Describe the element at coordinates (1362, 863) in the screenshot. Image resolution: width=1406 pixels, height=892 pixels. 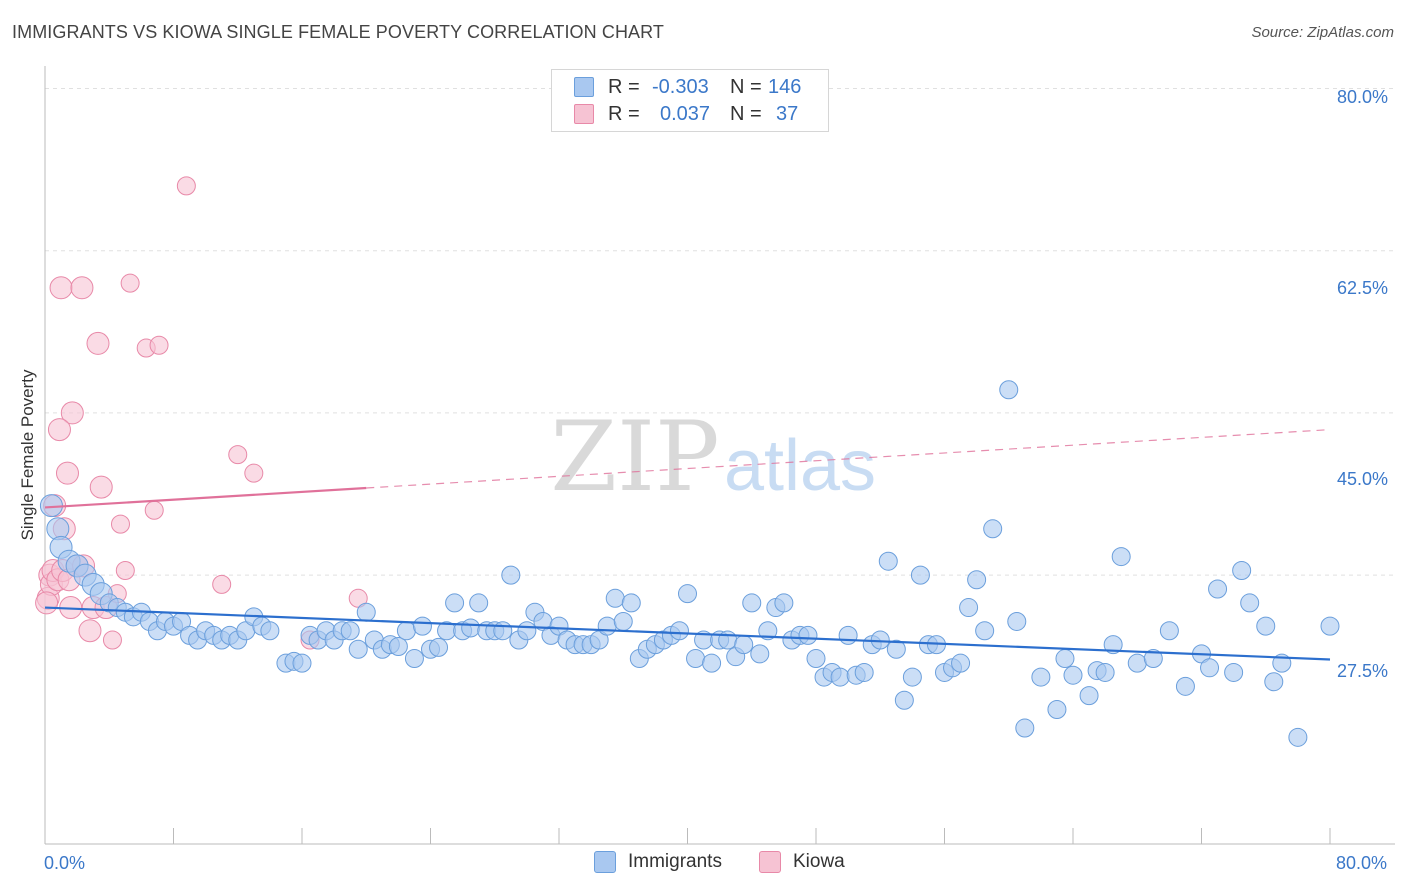
I see `x-tick-label-1: 80.0%` at that location.